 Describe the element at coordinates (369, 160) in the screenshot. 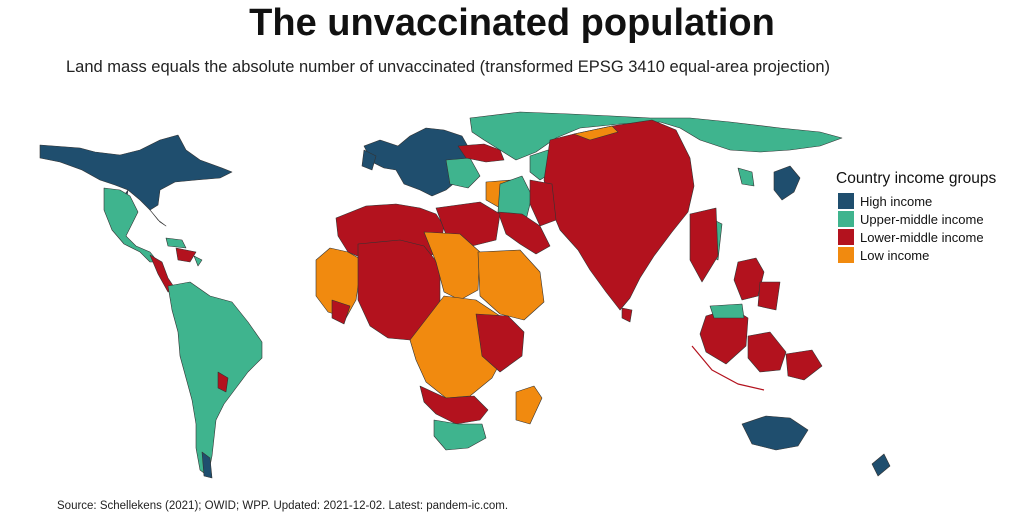

I see `region-uk` at that location.